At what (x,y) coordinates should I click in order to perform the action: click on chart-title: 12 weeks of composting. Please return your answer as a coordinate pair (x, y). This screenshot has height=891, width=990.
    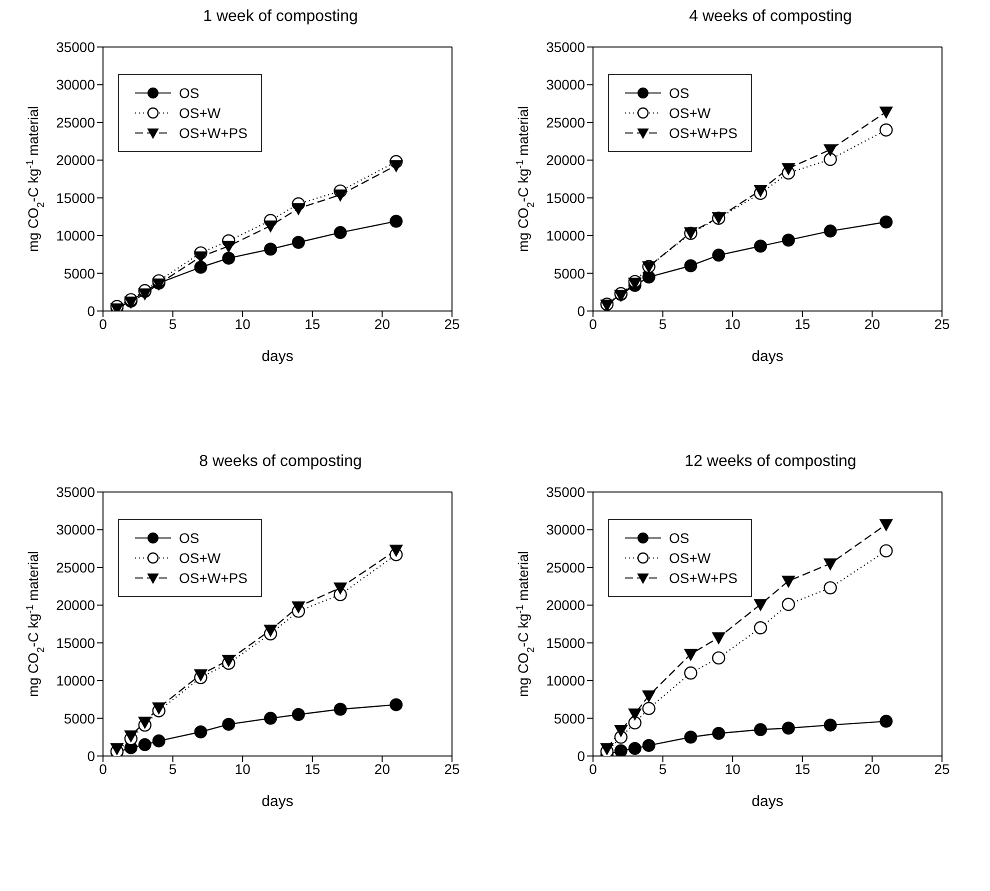
    Looking at the image, I should click on (771, 462).